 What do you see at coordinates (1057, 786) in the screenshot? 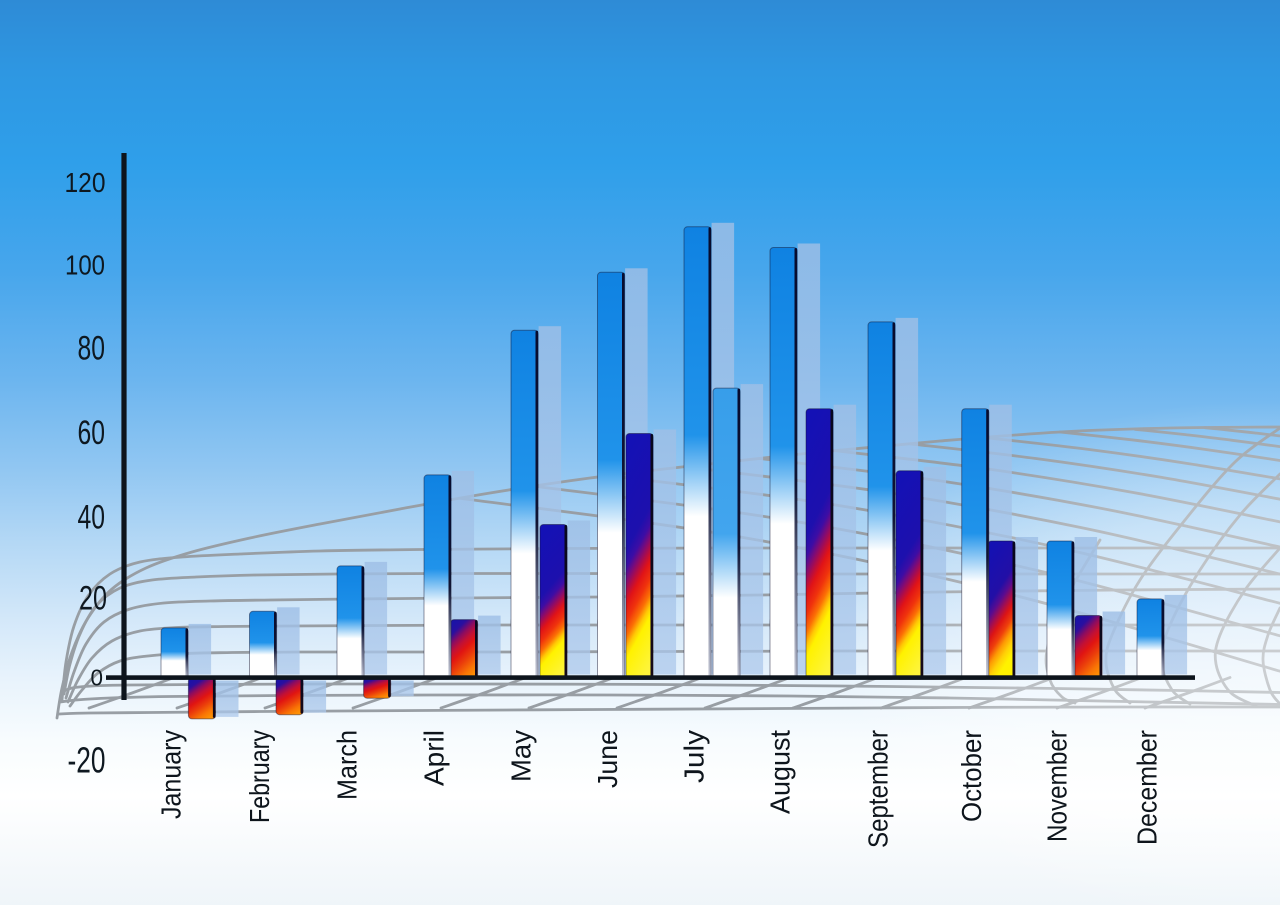
I see `svg-text: November` at bounding box center [1057, 786].